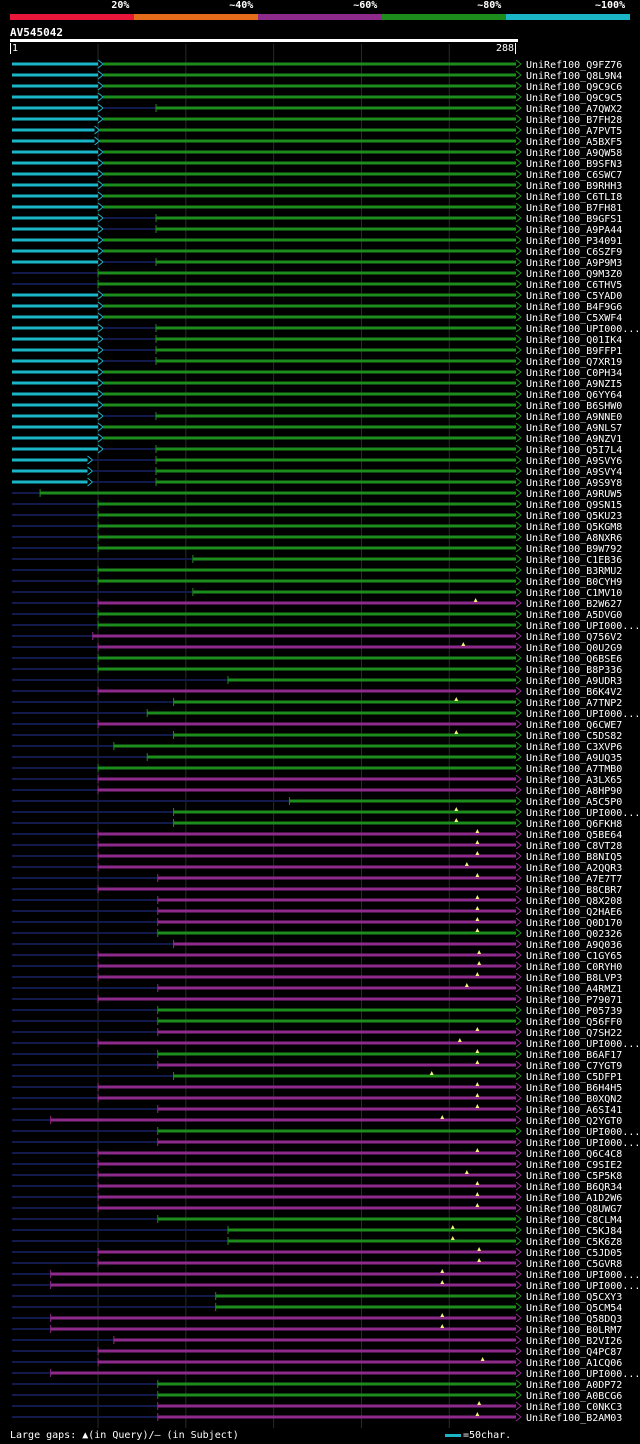  Describe the element at coordinates (574, 1209) in the screenshot. I see `hit-label: UniRef100_Q8UWG7` at that location.